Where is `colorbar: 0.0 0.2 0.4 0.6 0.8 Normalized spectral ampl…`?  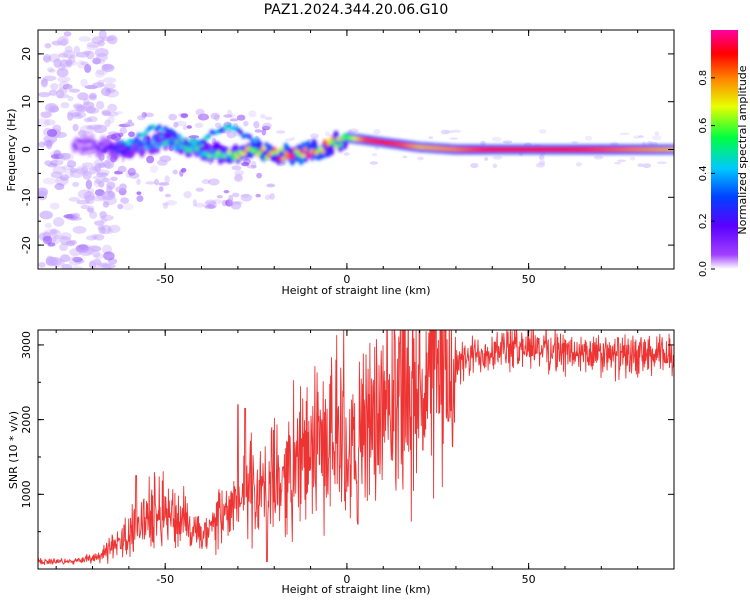
colorbar: 0.0 0.2 0.4 0.6 0.8 Normalized spectral ampl… is located at coordinates (723, 153).